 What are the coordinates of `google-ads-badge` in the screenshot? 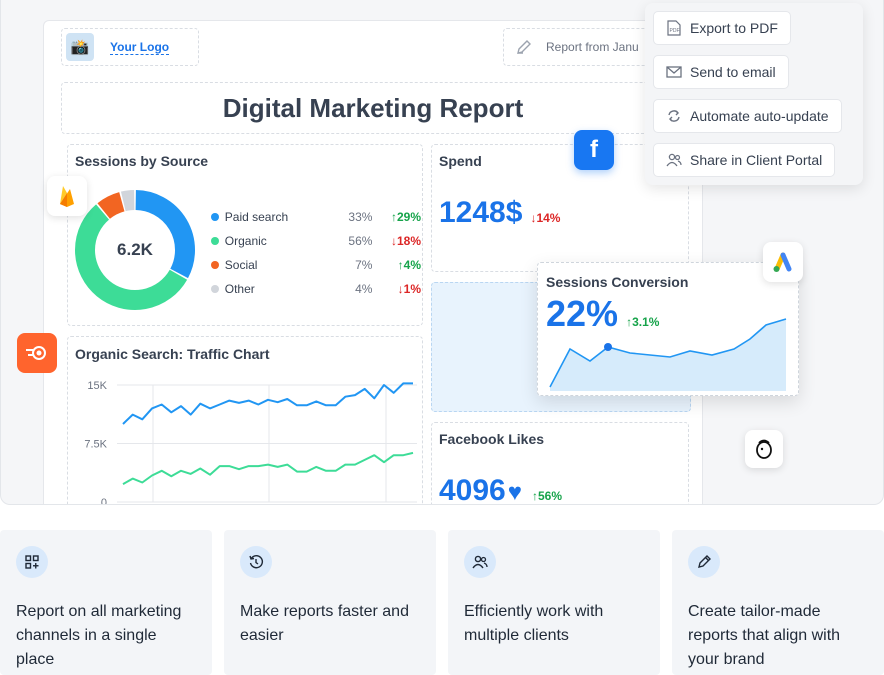 It's located at (783, 262).